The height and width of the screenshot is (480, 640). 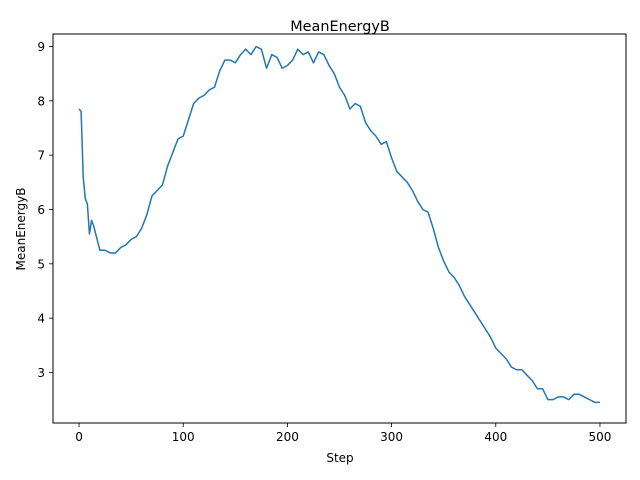 I want to click on y-tick-label: 4, so click(x=41, y=319).